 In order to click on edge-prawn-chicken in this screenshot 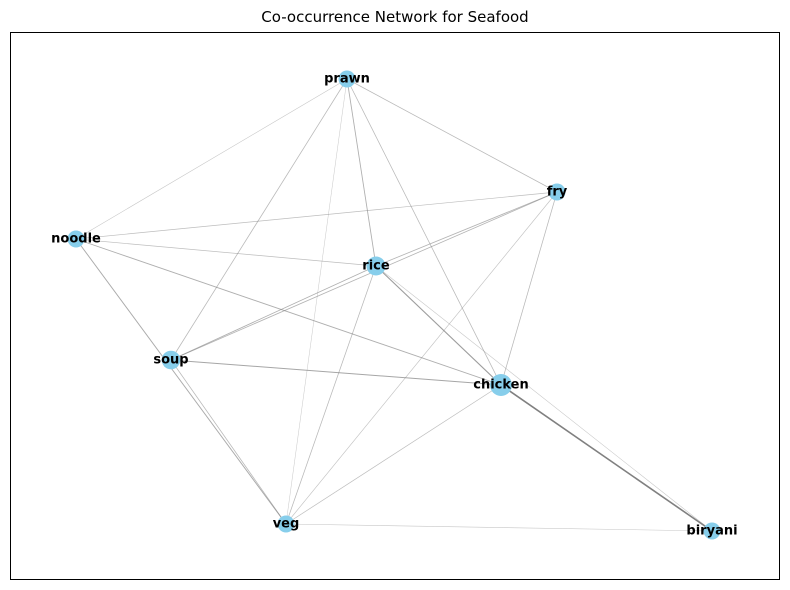, I will do `click(424, 232)`.